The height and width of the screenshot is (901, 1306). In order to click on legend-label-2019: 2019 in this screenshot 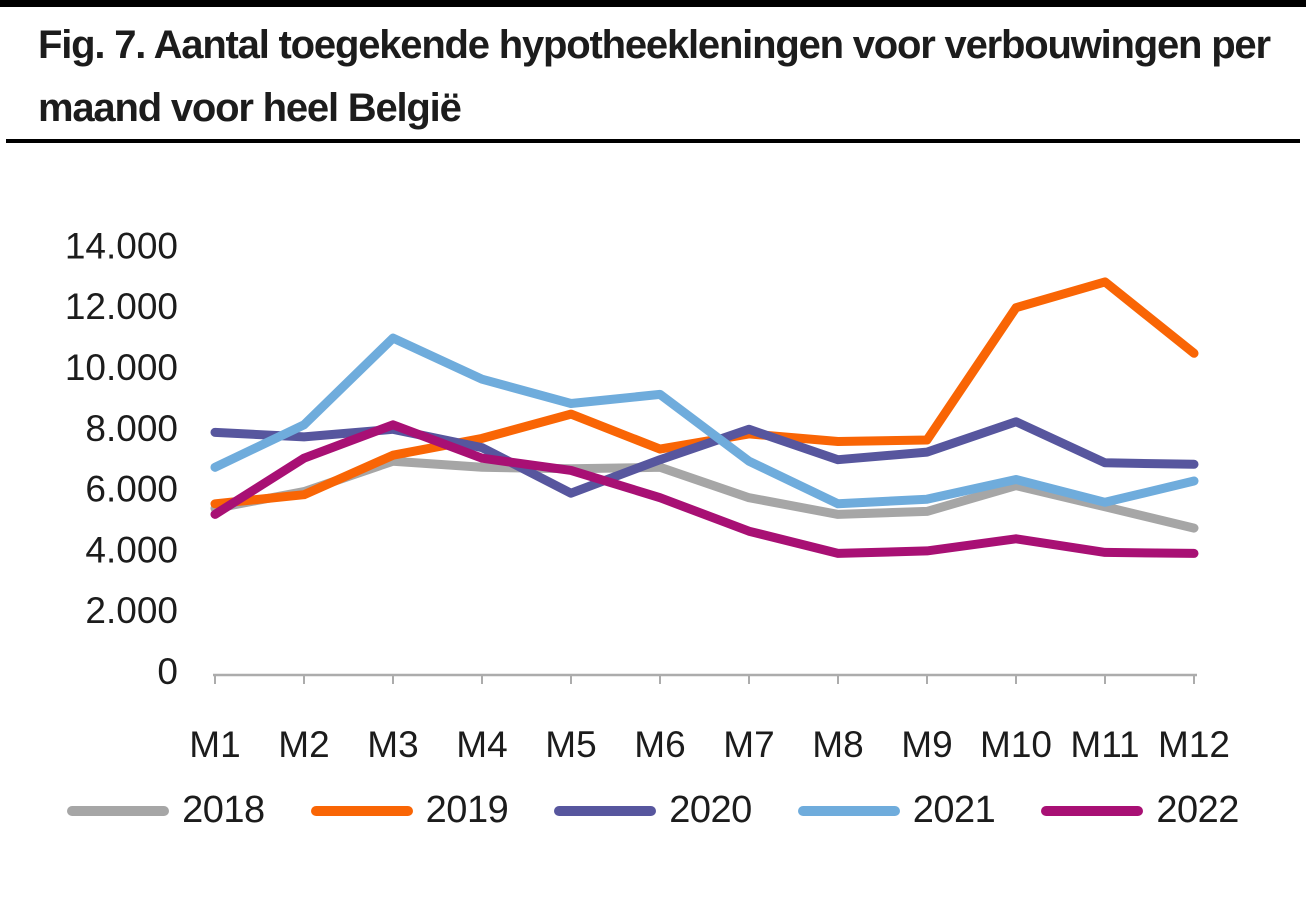, I will do `click(467, 810)`.